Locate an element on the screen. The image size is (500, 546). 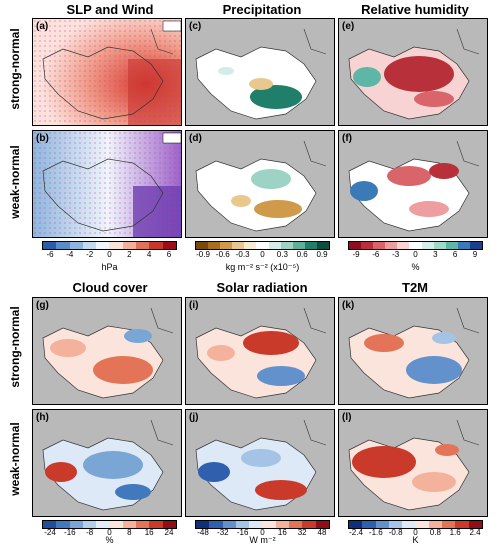
colorbar-tick-label: 0.9 is located at coordinates (322, 254).